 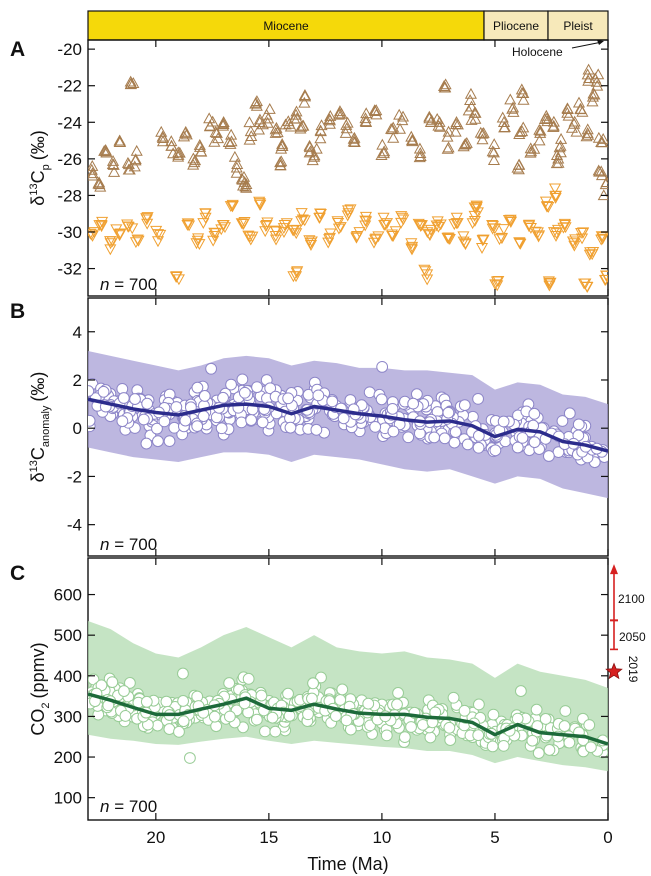 What do you see at coordinates (578, 26) in the screenshot?
I see `epoch-pleist-label: Pleist` at bounding box center [578, 26].